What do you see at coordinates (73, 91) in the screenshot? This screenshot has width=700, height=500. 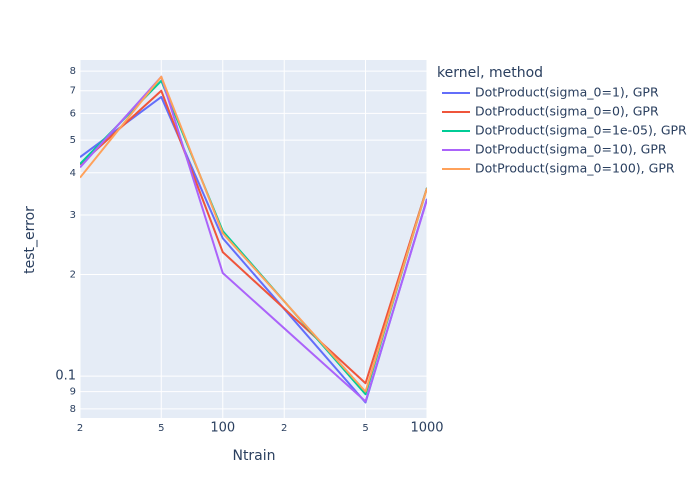 I see `y-tick-label: 7` at bounding box center [73, 91].